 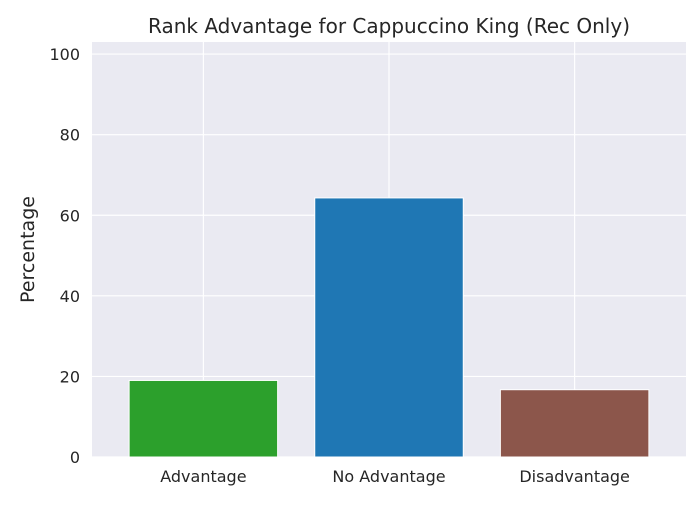 I want to click on y-tick-label: 100, so click(x=64, y=54).